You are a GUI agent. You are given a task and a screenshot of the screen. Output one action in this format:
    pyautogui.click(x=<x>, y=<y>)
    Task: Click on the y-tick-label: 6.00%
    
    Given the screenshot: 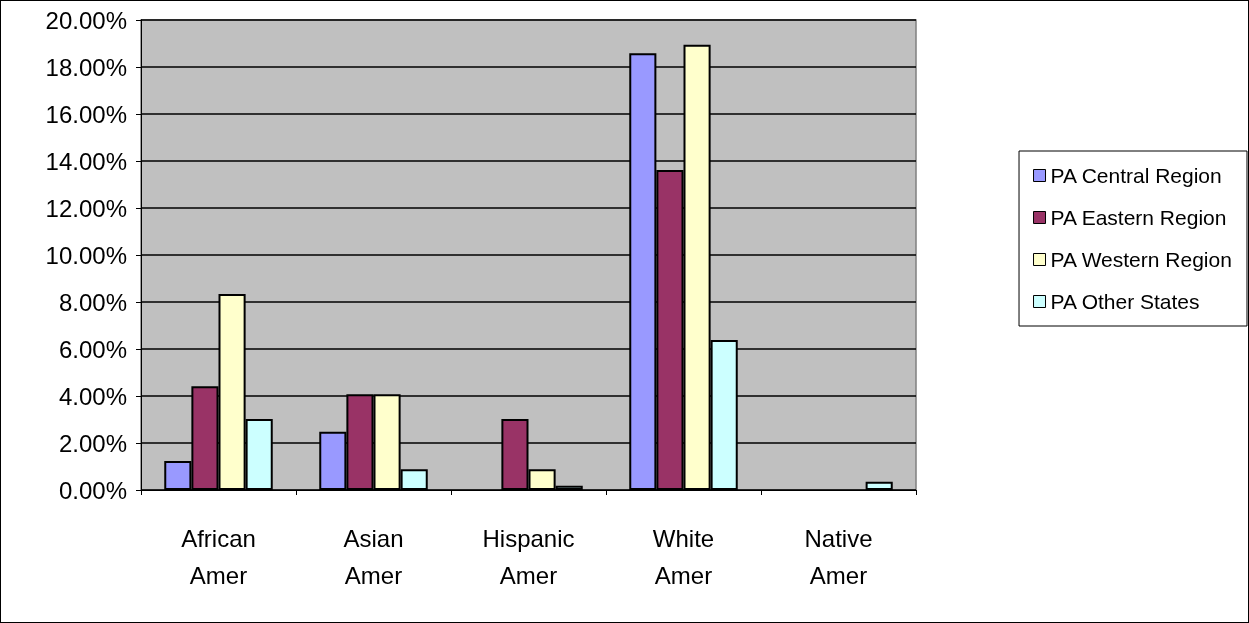 What is the action you would take?
    pyautogui.click(x=92, y=349)
    